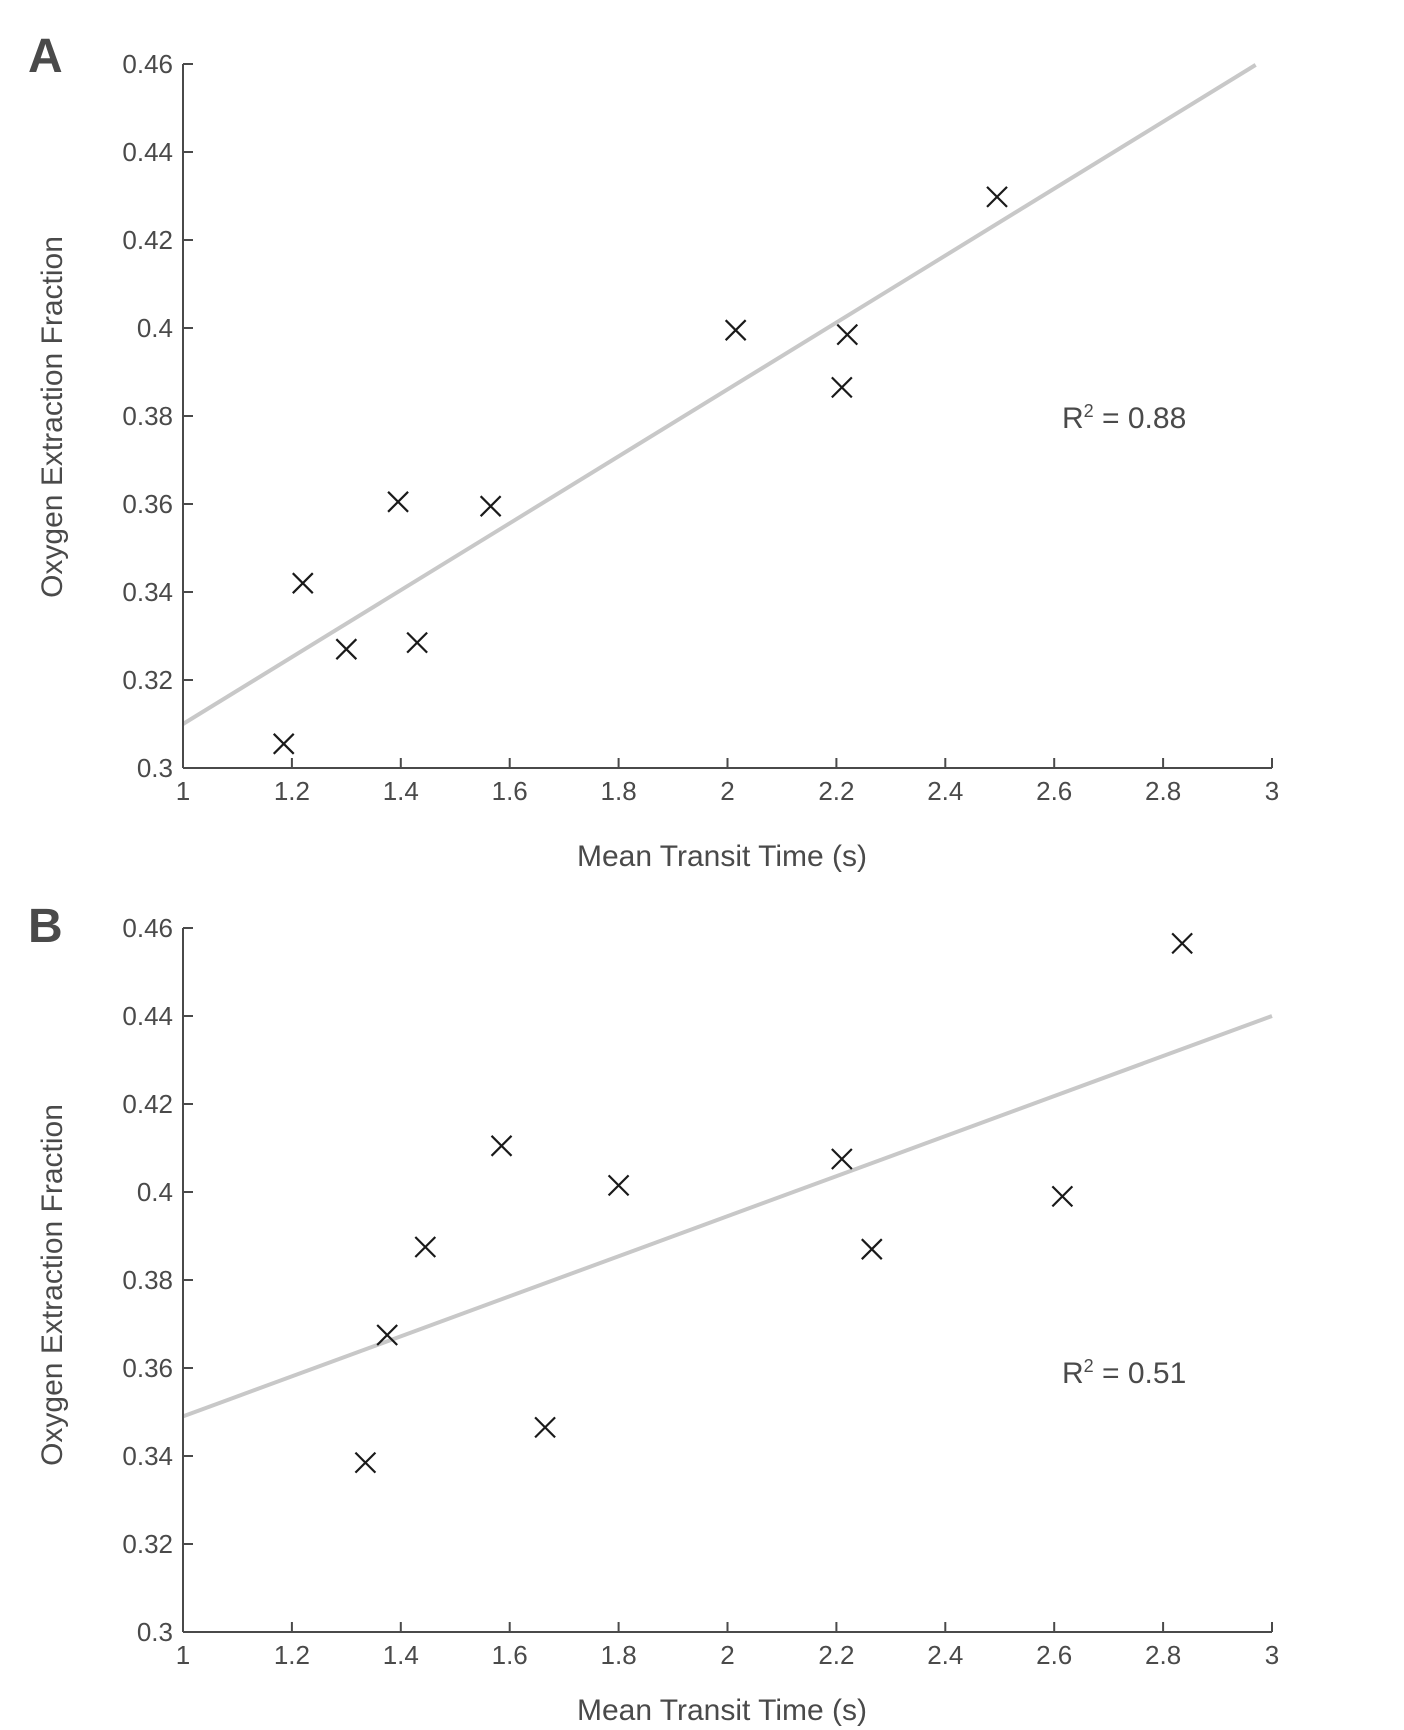 This screenshot has height=1730, width=1404. Describe the element at coordinates (147, 152) in the screenshot. I see `y-tick-label-a: 0.44` at that location.